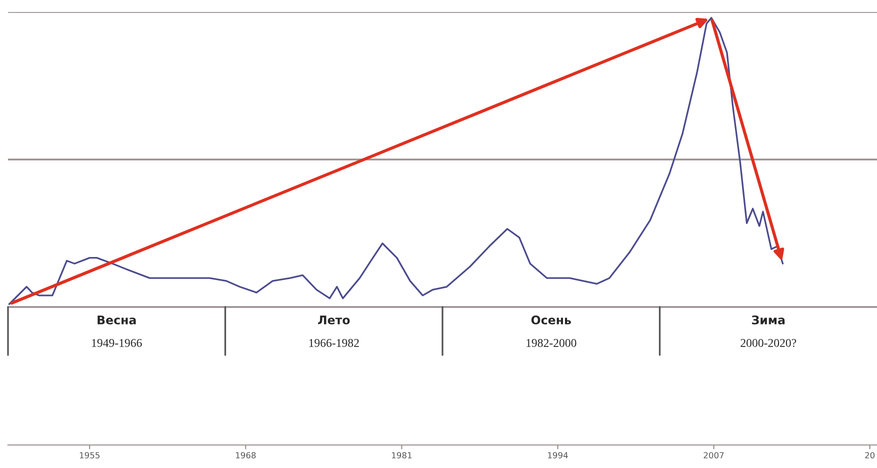 The height and width of the screenshot is (468, 877). What do you see at coordinates (117, 320) in the screenshot?
I see `text: Весна` at bounding box center [117, 320].